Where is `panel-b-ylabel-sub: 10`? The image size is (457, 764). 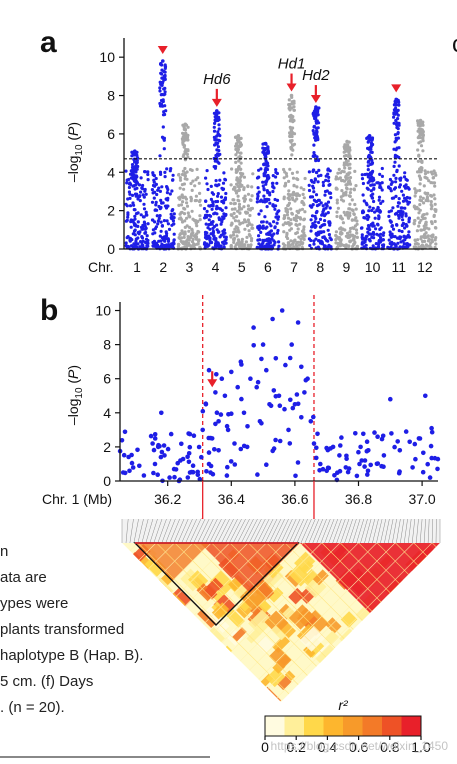
panel-b-ylabel-sub: 10 is located at coordinates (79, 393).